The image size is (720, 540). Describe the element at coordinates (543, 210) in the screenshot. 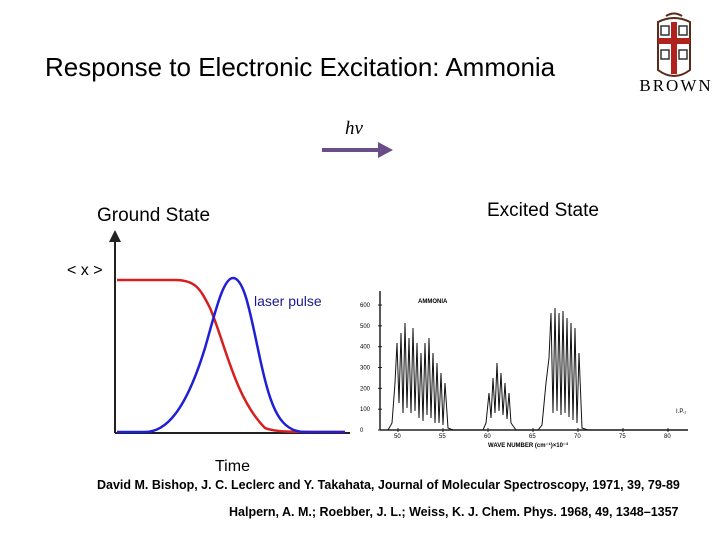

I see `excited-state-label: Excited State` at that location.